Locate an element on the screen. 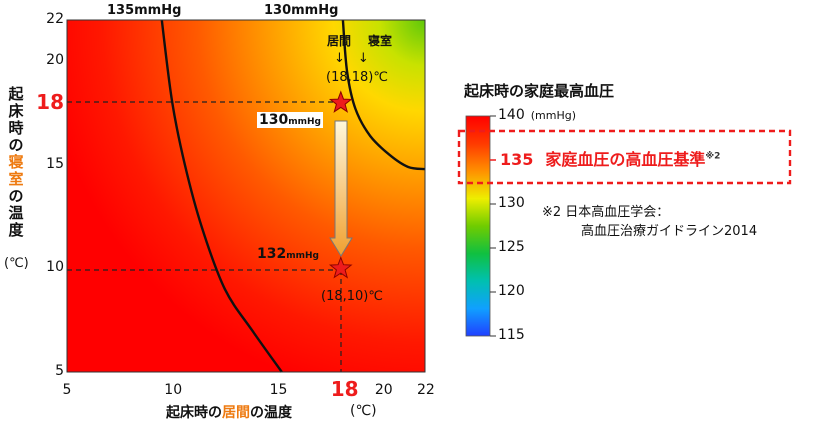  threshold-label: 135 家庭血圧の高血圧基準※2 is located at coordinates (610, 158).